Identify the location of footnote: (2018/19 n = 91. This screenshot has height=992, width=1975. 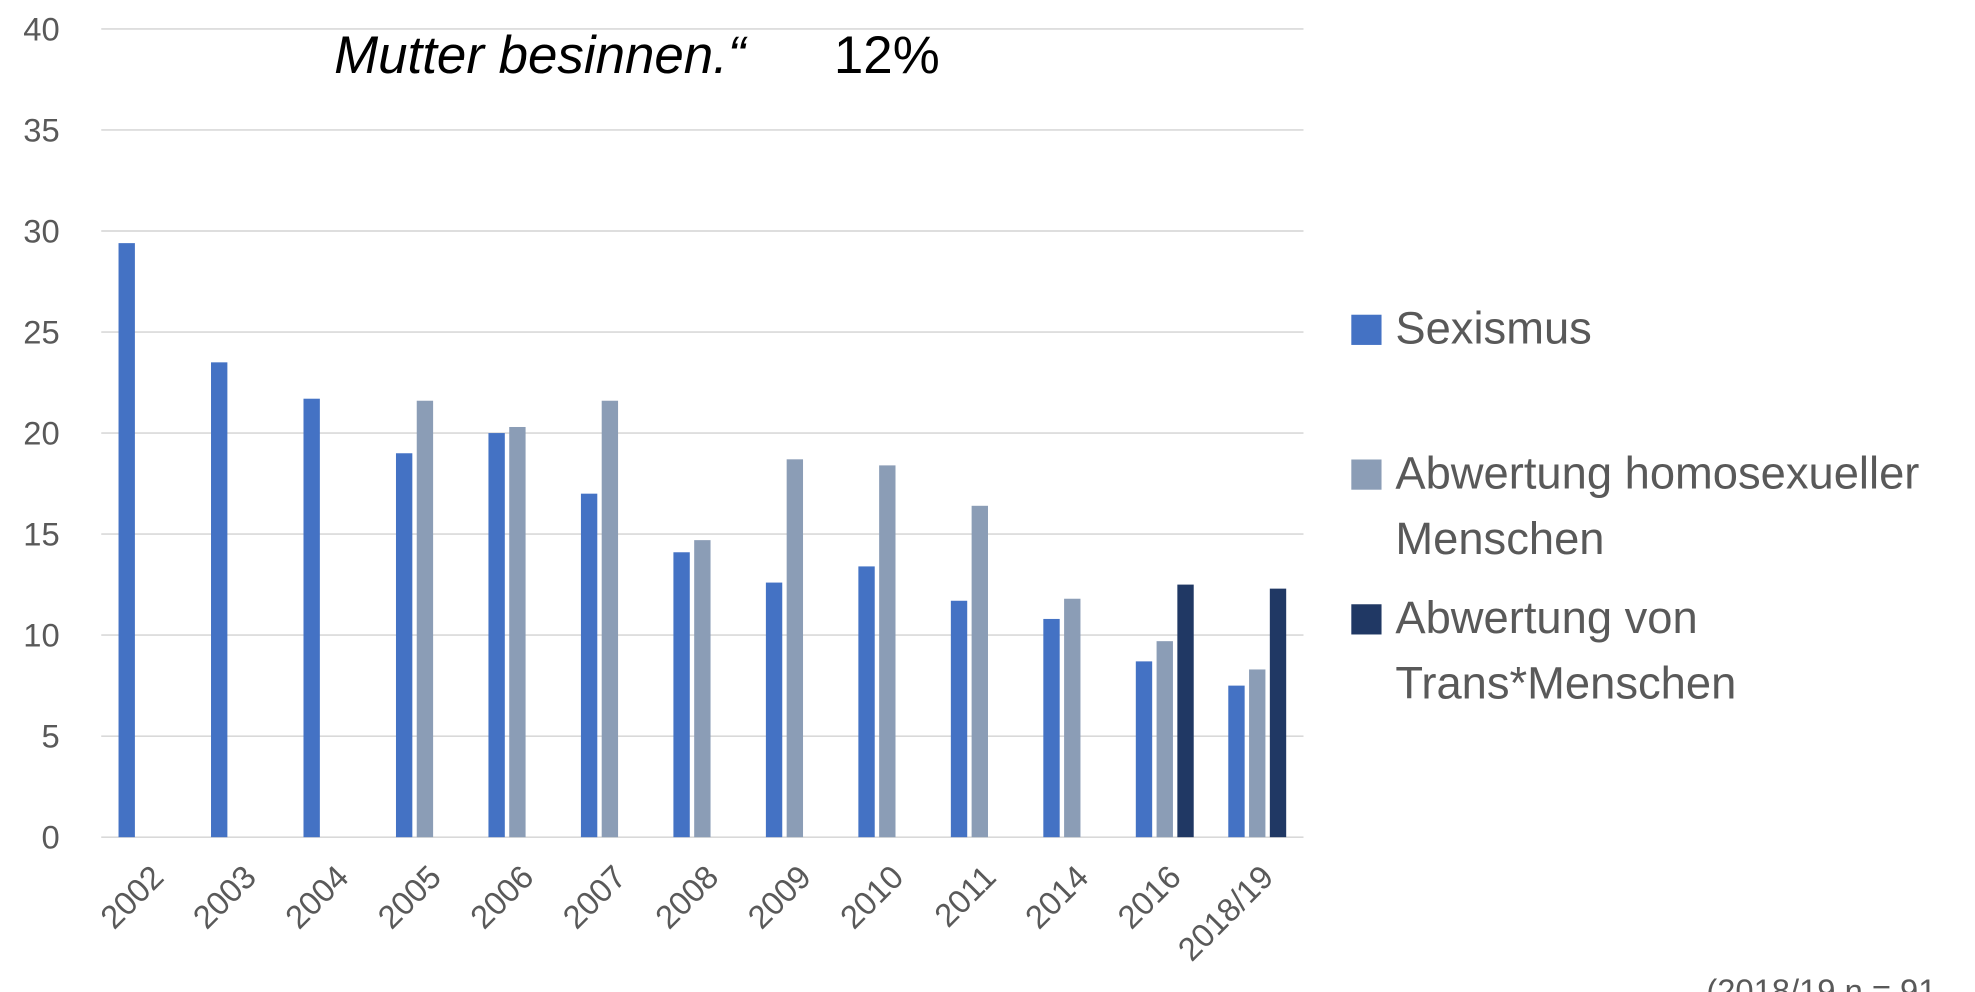
(1821, 982).